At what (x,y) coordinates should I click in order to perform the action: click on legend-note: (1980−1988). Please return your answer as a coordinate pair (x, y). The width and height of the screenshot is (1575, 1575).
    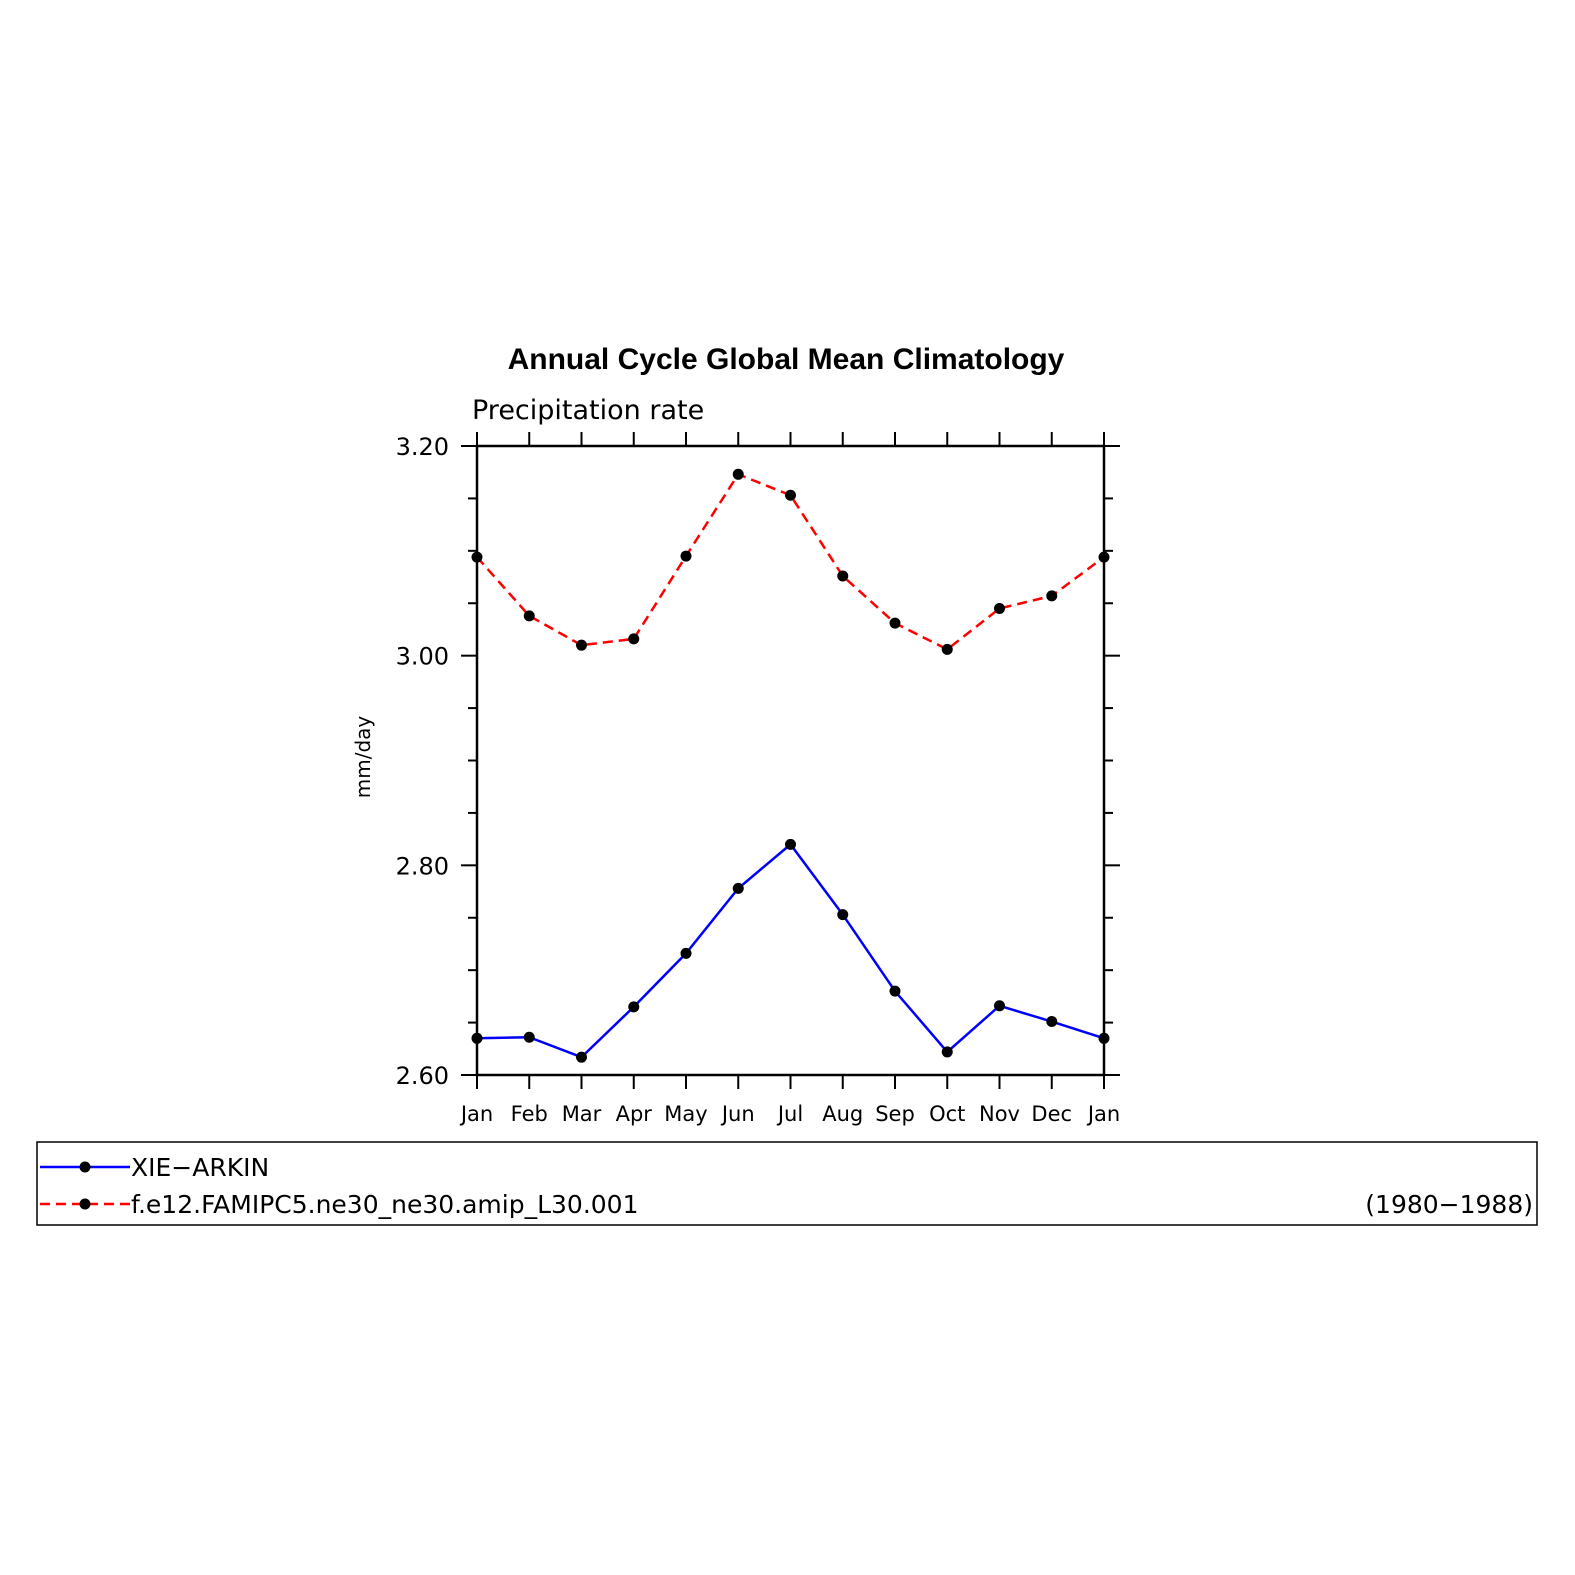
    Looking at the image, I should click on (1449, 1204).